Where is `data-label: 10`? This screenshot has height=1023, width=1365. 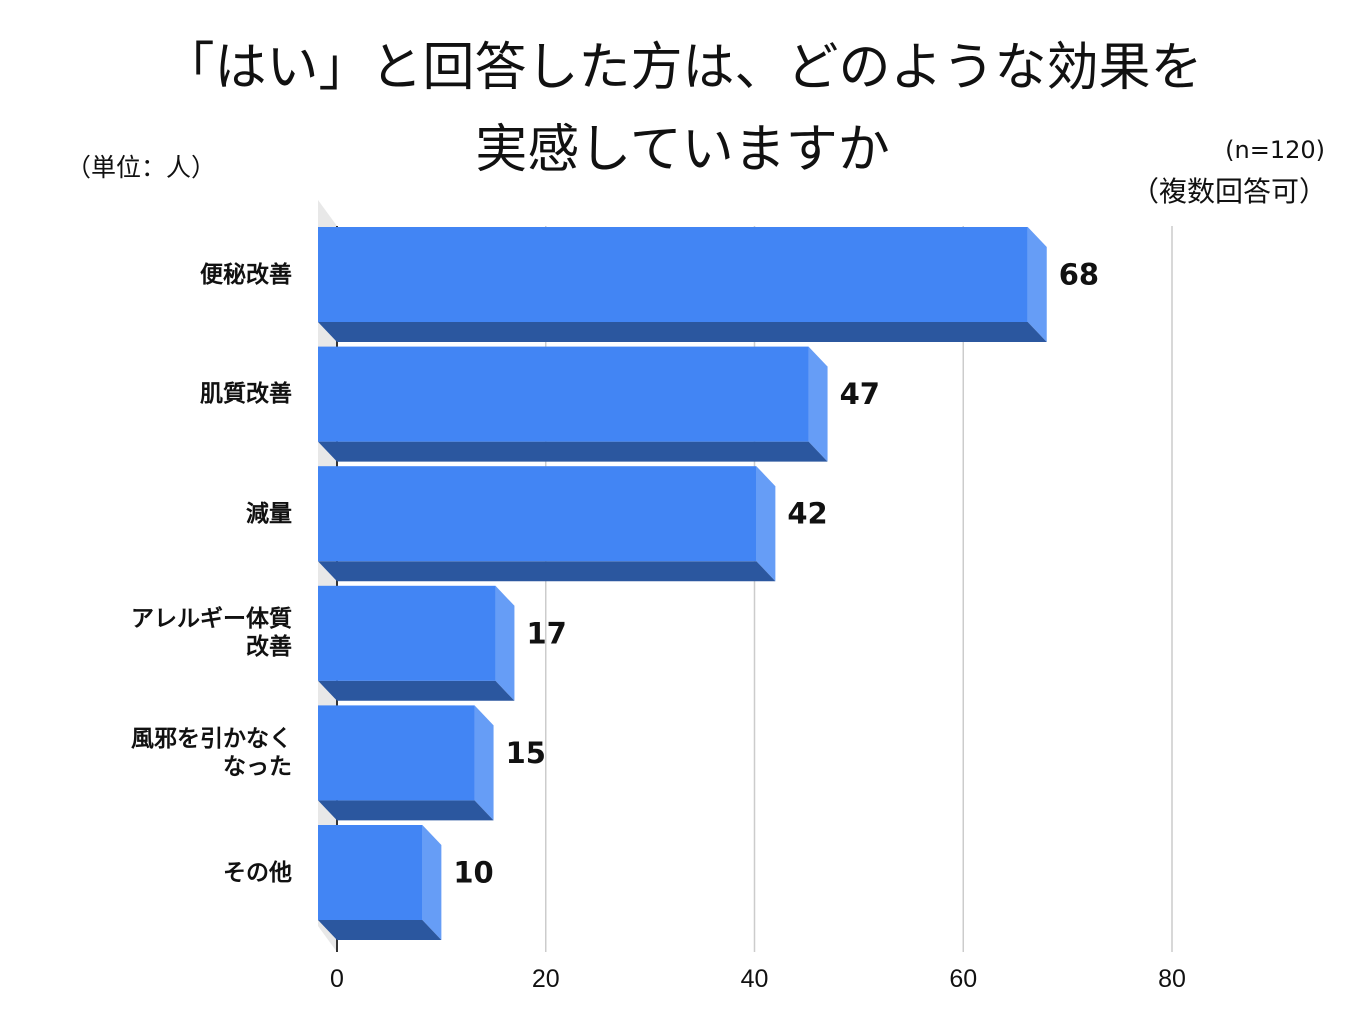 data-label: 10 is located at coordinates (473, 873).